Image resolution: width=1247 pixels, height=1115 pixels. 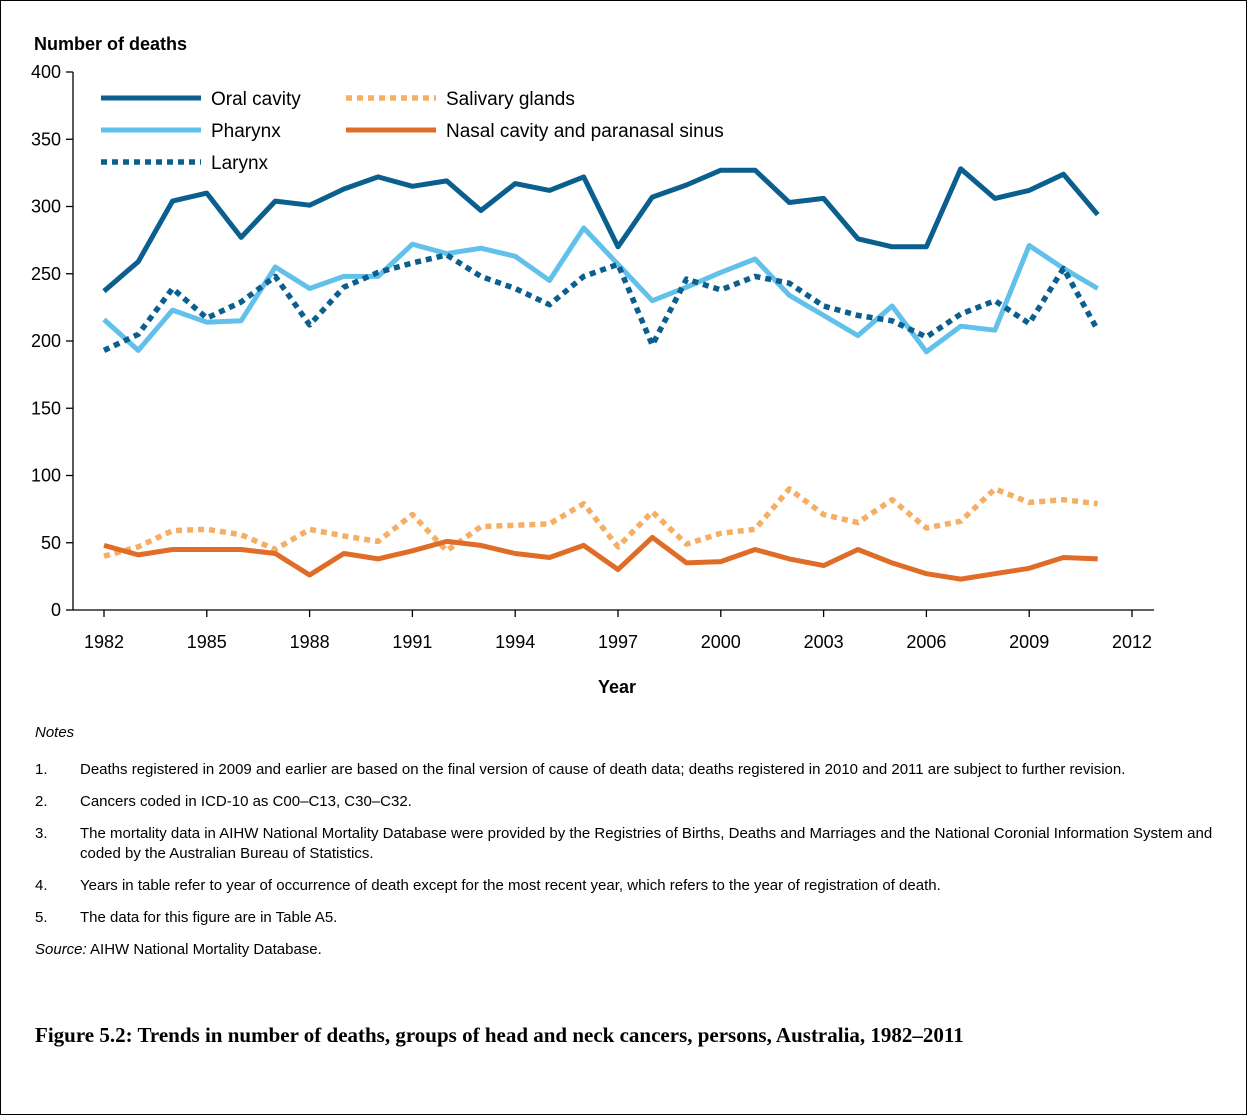 What do you see at coordinates (41, 885) in the screenshot?
I see `note-number: 4.` at bounding box center [41, 885].